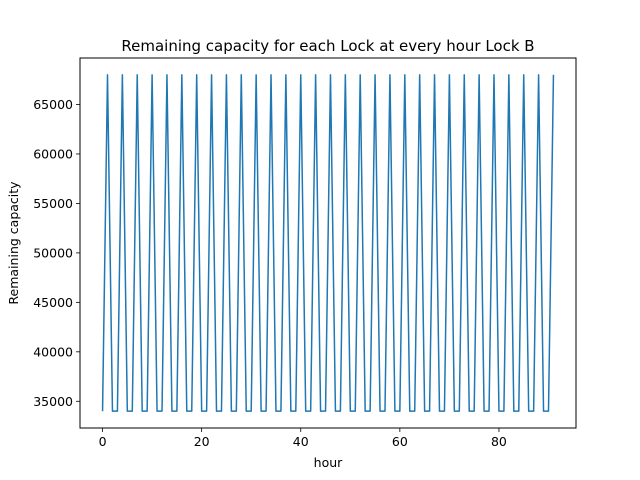 The height and width of the screenshot is (480, 640). What do you see at coordinates (53, 302) in the screenshot?
I see `y-tick-label: 45000` at bounding box center [53, 302].